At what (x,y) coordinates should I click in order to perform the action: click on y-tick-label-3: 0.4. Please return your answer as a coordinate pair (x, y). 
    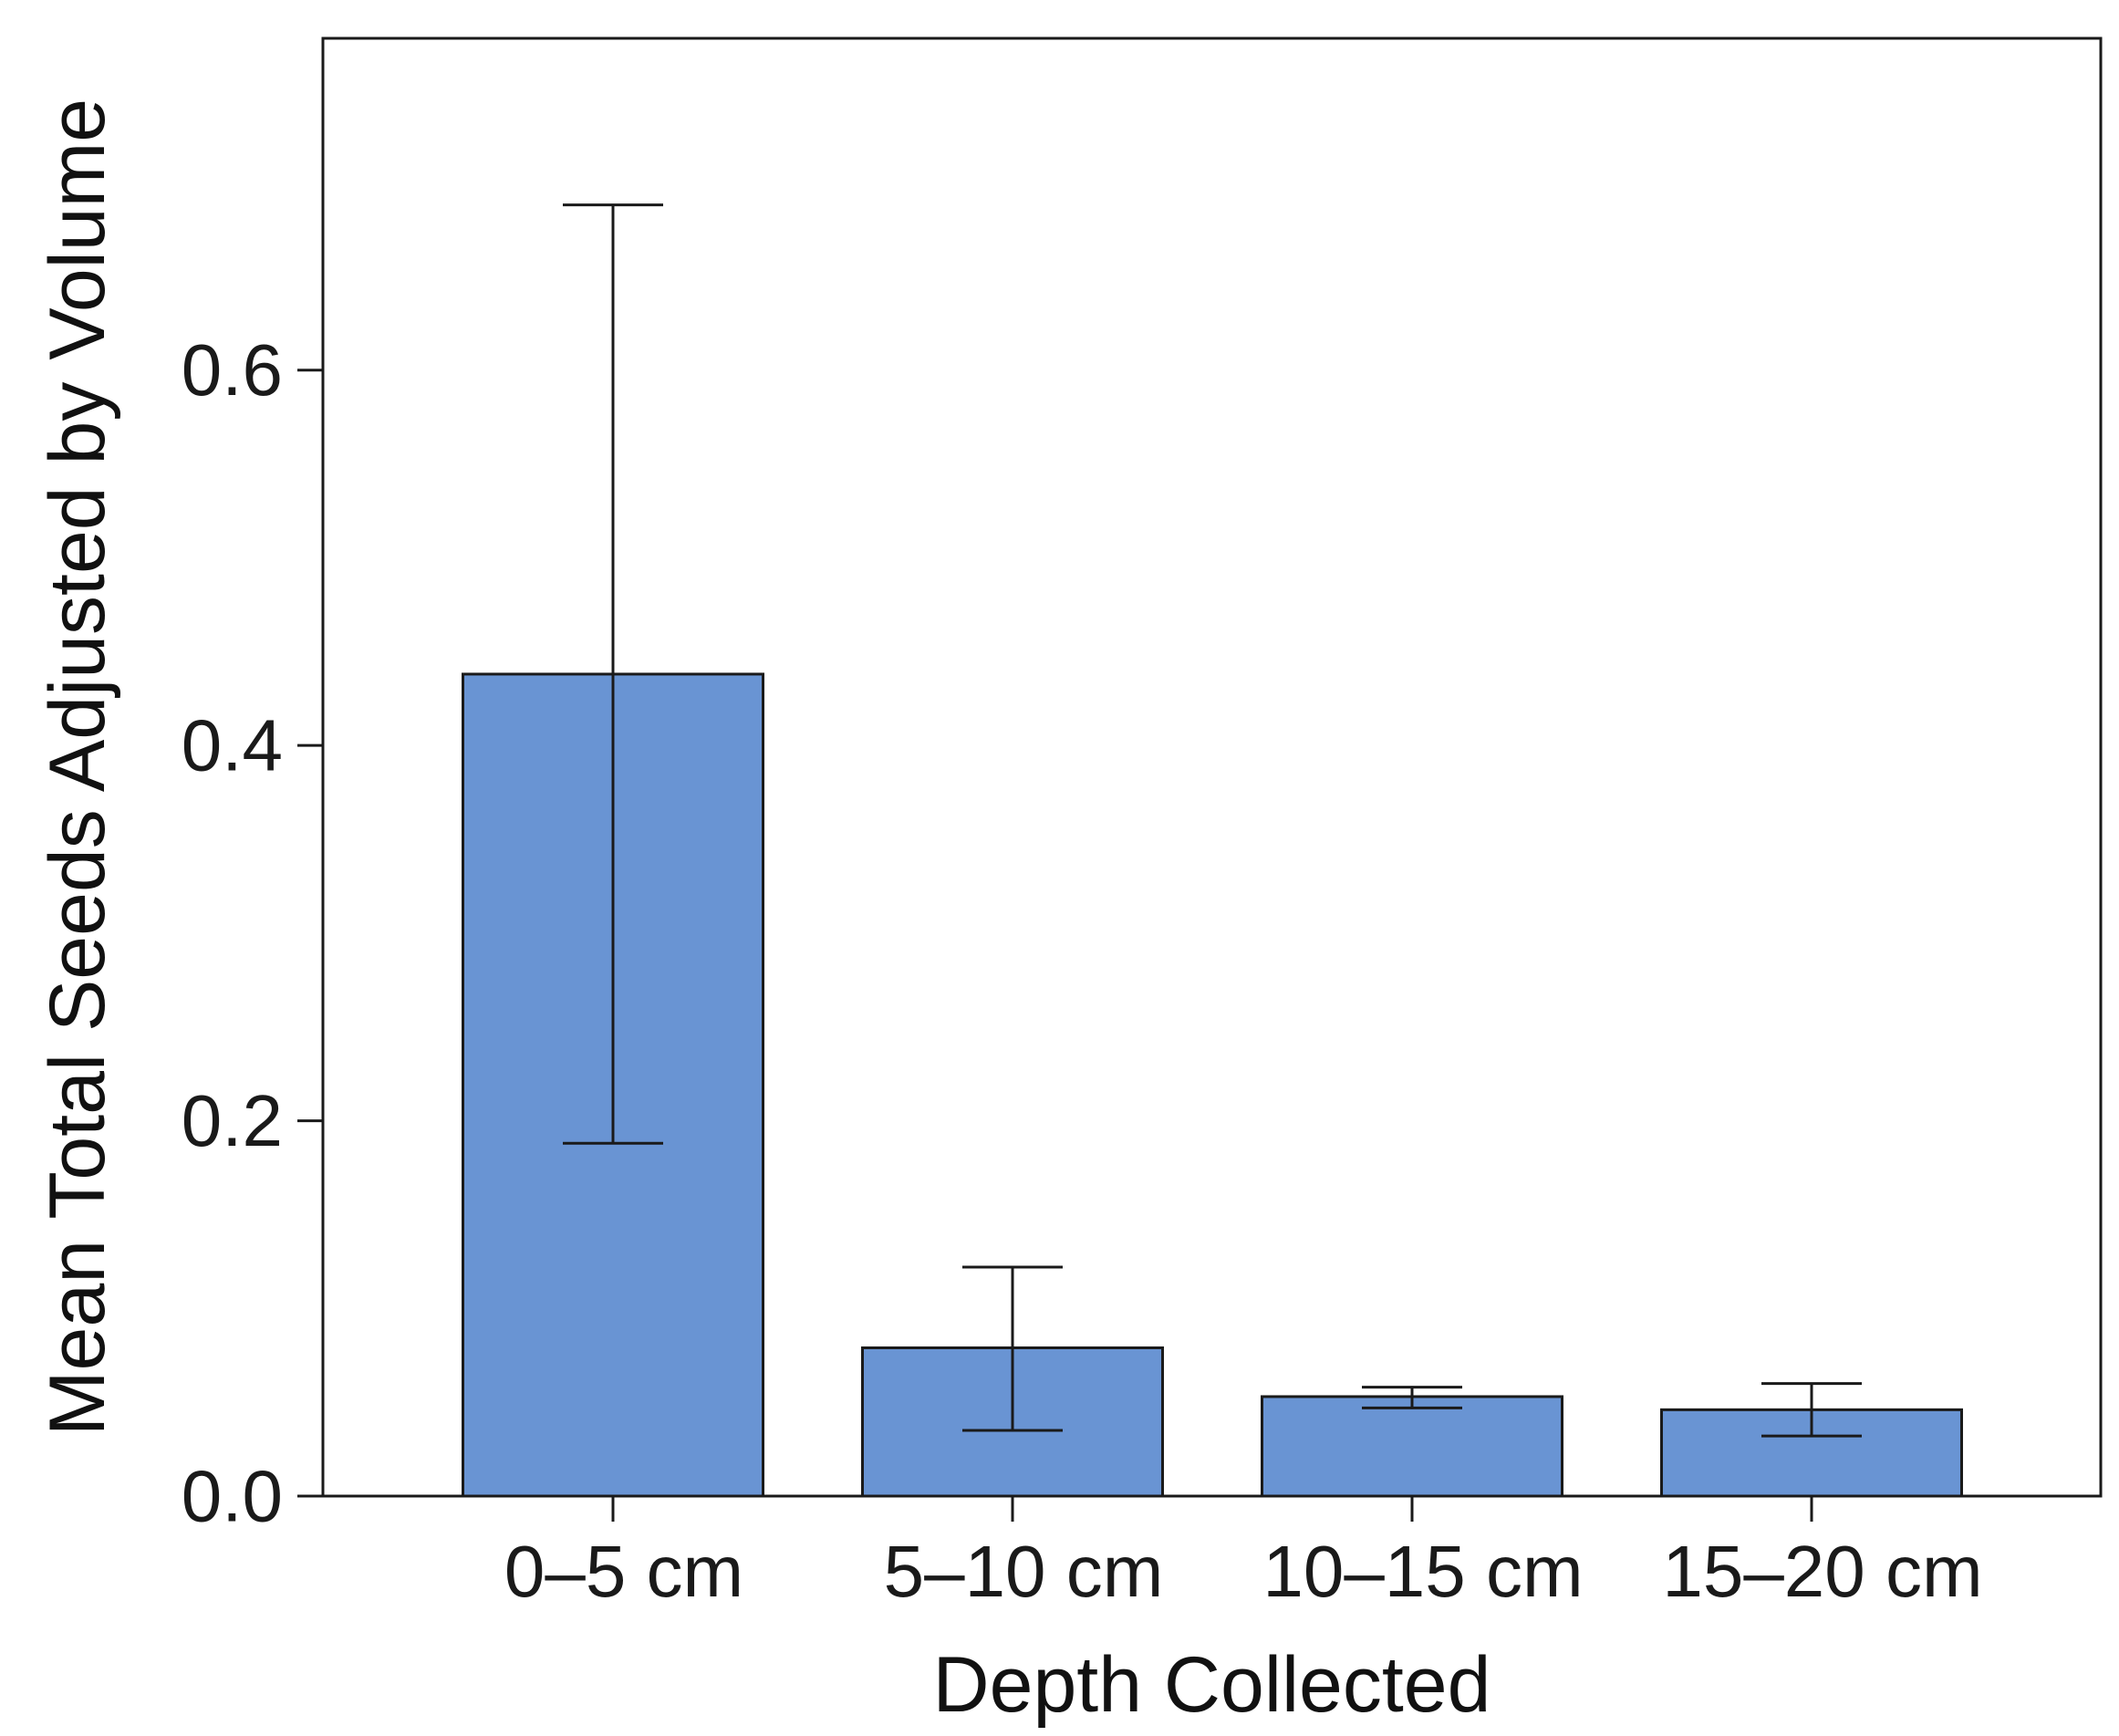
    Looking at the image, I should click on (233, 745).